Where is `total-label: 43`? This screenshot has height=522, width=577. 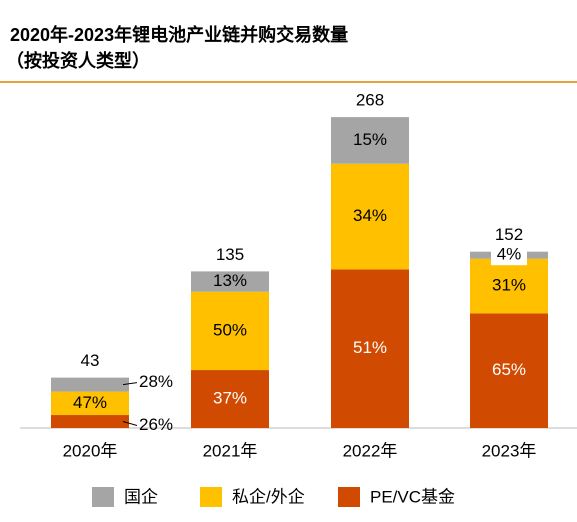 total-label: 43 is located at coordinates (90, 360).